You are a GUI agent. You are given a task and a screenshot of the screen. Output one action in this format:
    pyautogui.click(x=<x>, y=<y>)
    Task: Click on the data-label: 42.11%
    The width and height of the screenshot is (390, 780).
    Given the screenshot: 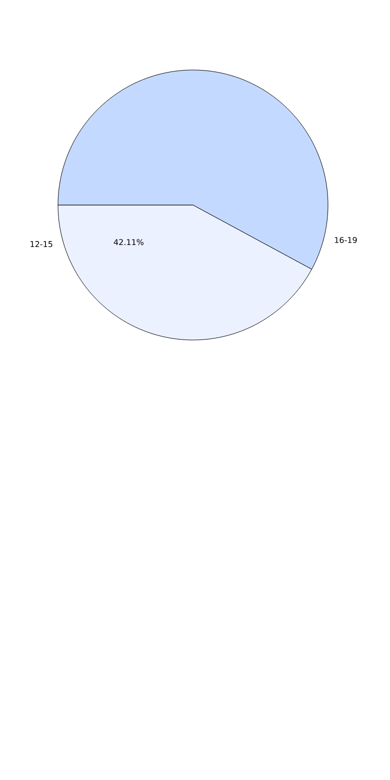 What is the action you would take?
    pyautogui.click(x=129, y=242)
    